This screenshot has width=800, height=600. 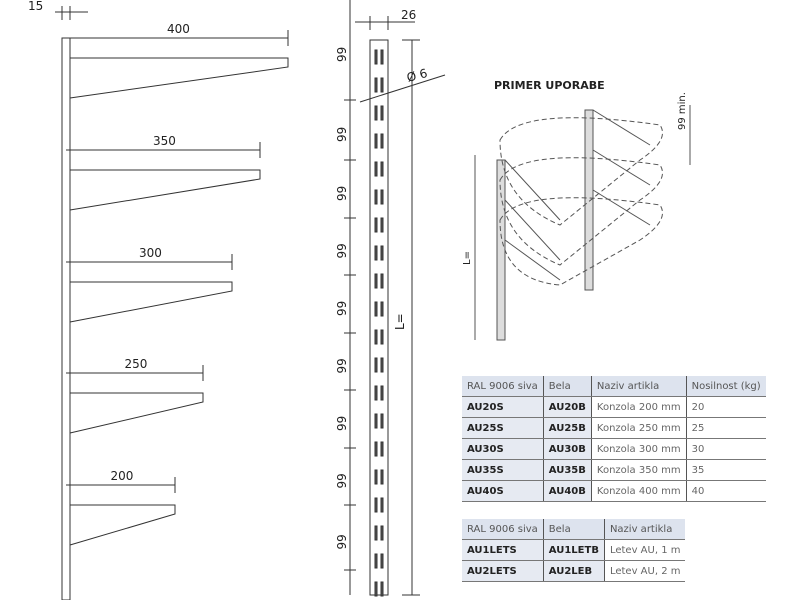 I want to click on table-cell: AU1LETB, so click(x=573, y=550).